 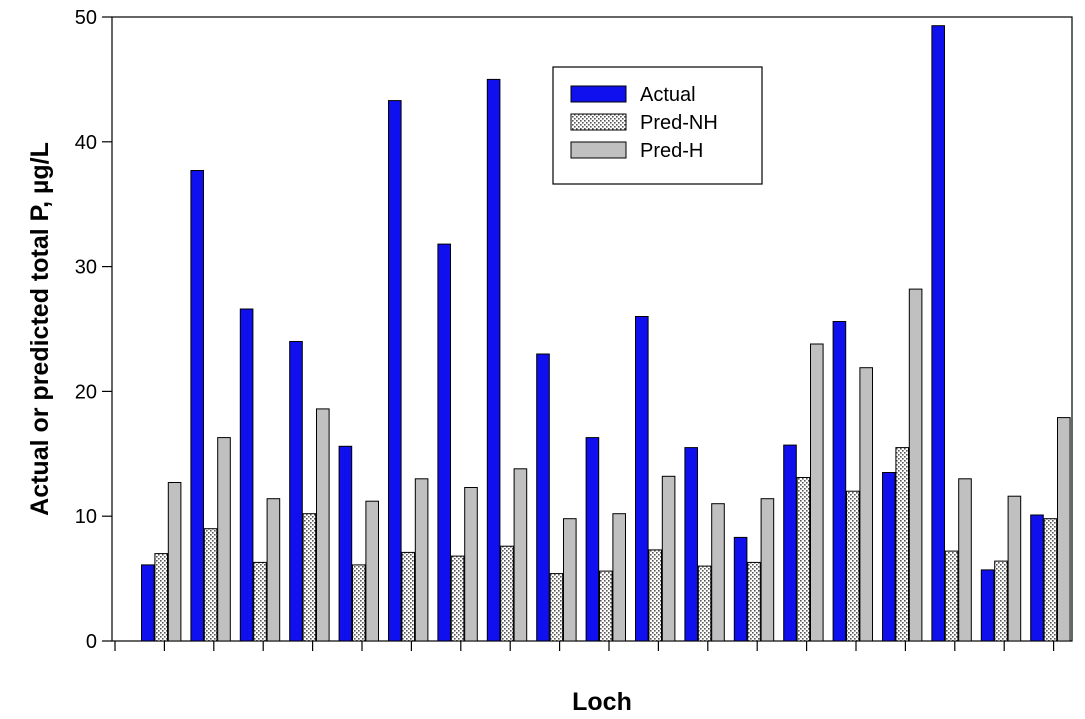 What do you see at coordinates (584, 646) in the screenshot?
I see `x-axis` at bounding box center [584, 646].